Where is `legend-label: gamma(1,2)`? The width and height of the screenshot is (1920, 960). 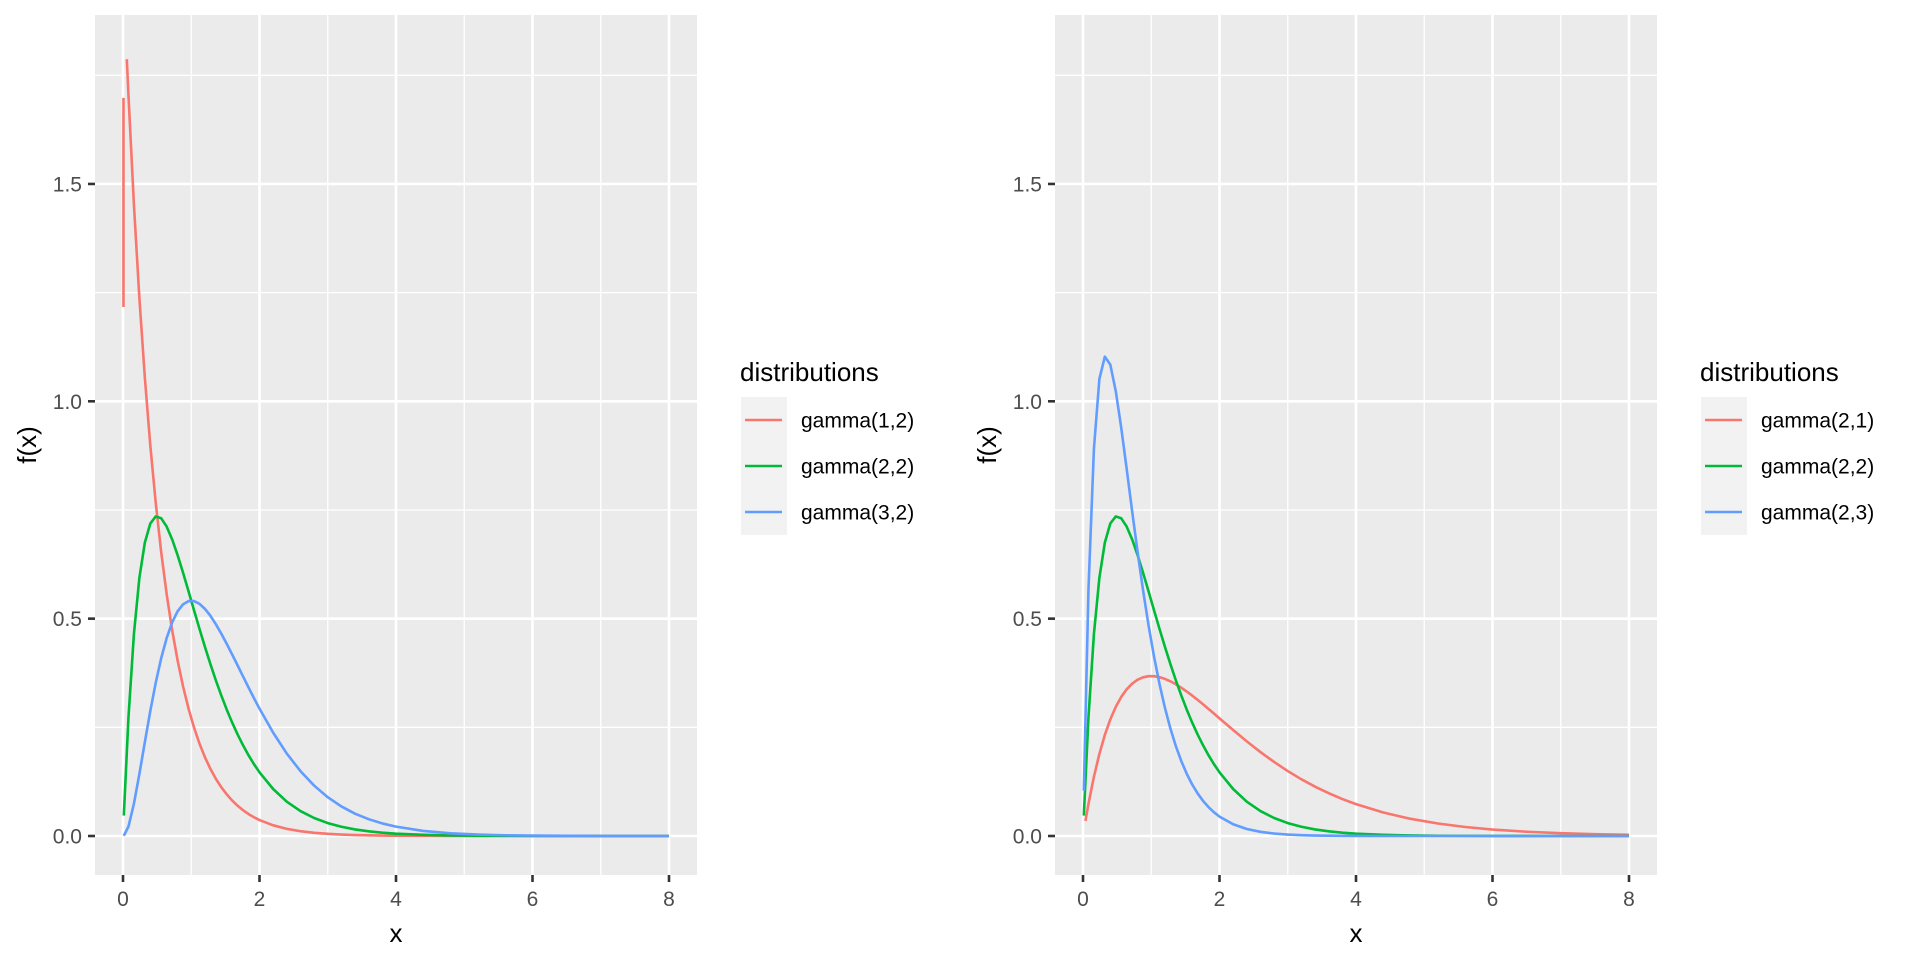
legend-label: gamma(1,2) is located at coordinates (857, 421).